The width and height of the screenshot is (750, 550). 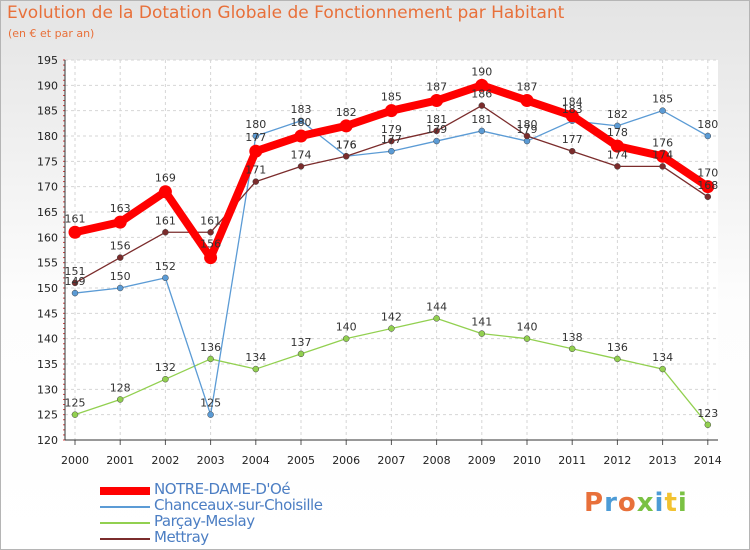 What do you see at coordinates (346, 144) in the screenshot?
I see `data-label: 176` at bounding box center [346, 144].